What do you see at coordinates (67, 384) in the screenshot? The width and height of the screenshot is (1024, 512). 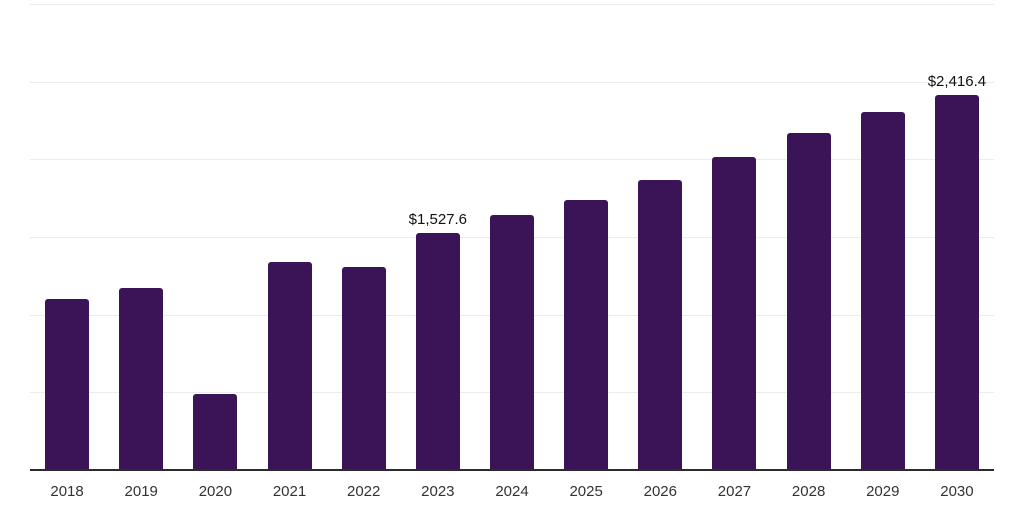 I see `bar-2018` at bounding box center [67, 384].